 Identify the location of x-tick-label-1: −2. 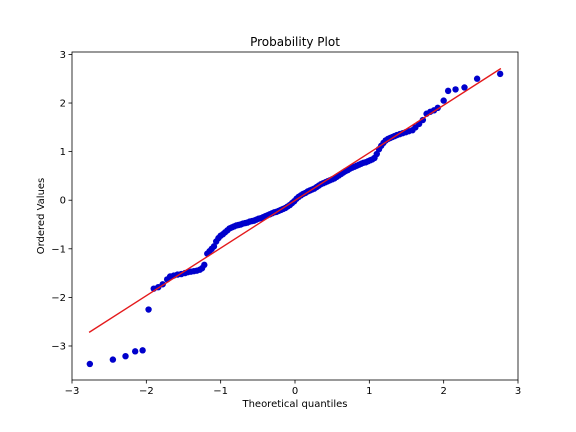
(146, 391).